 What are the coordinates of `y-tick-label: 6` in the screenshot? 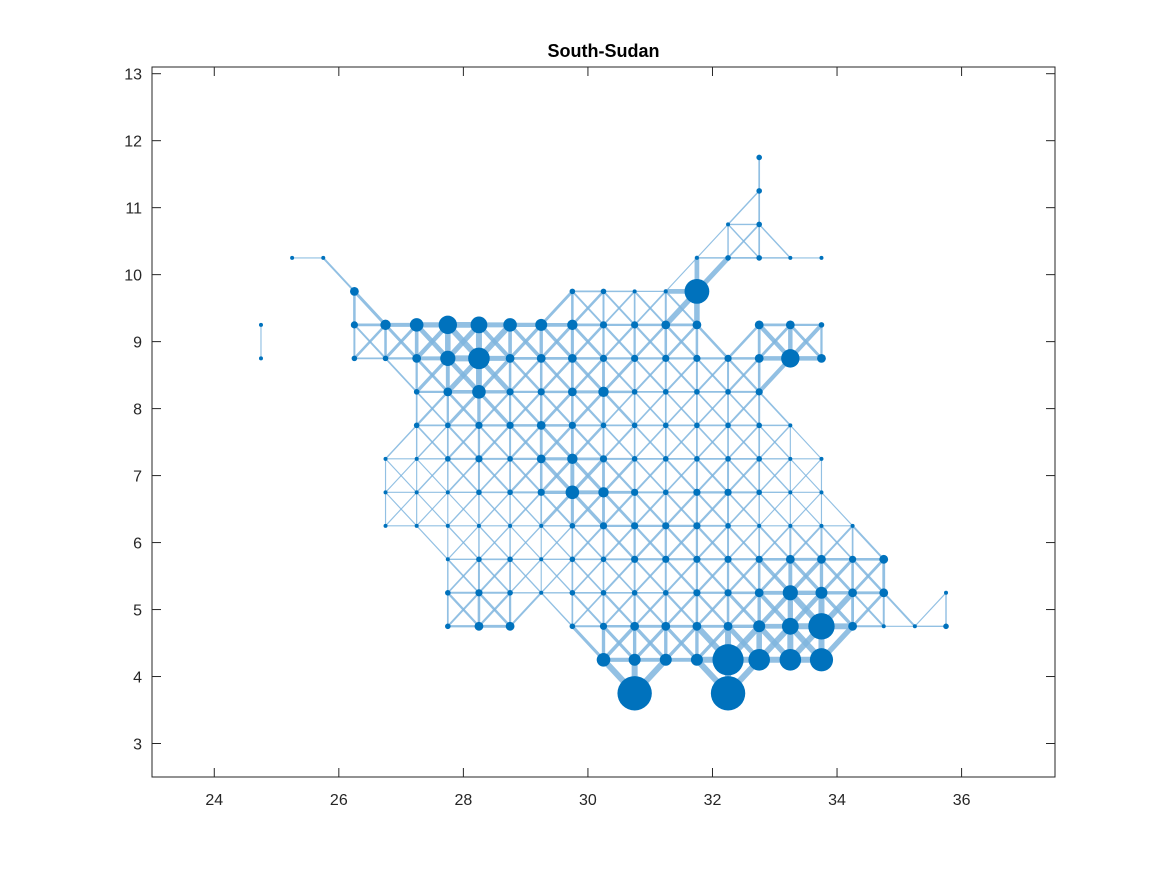 It's located at (137, 544).